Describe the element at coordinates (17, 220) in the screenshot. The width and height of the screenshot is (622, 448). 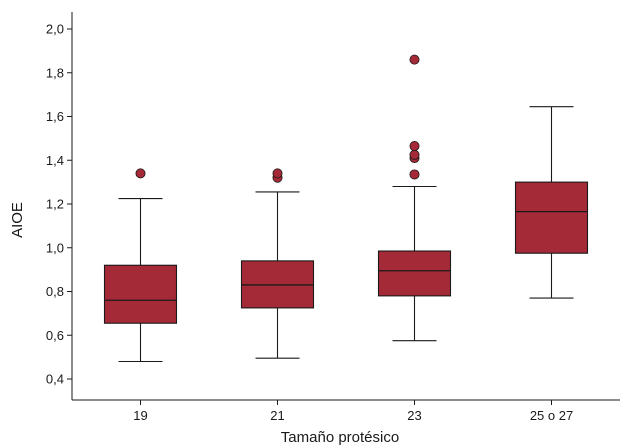
I see `y-axis-title: AIOE` at that location.